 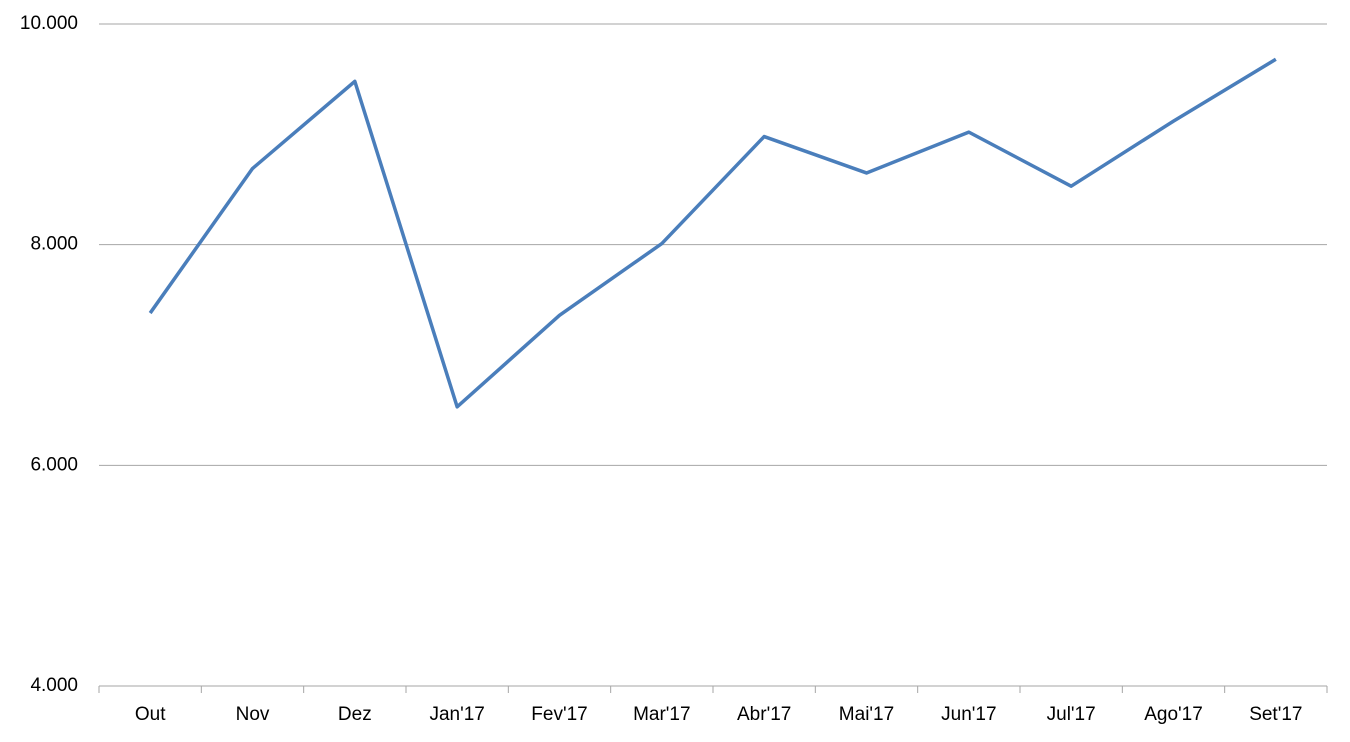 What do you see at coordinates (54, 685) in the screenshot?
I see `y-tick-label: 4.000` at bounding box center [54, 685].